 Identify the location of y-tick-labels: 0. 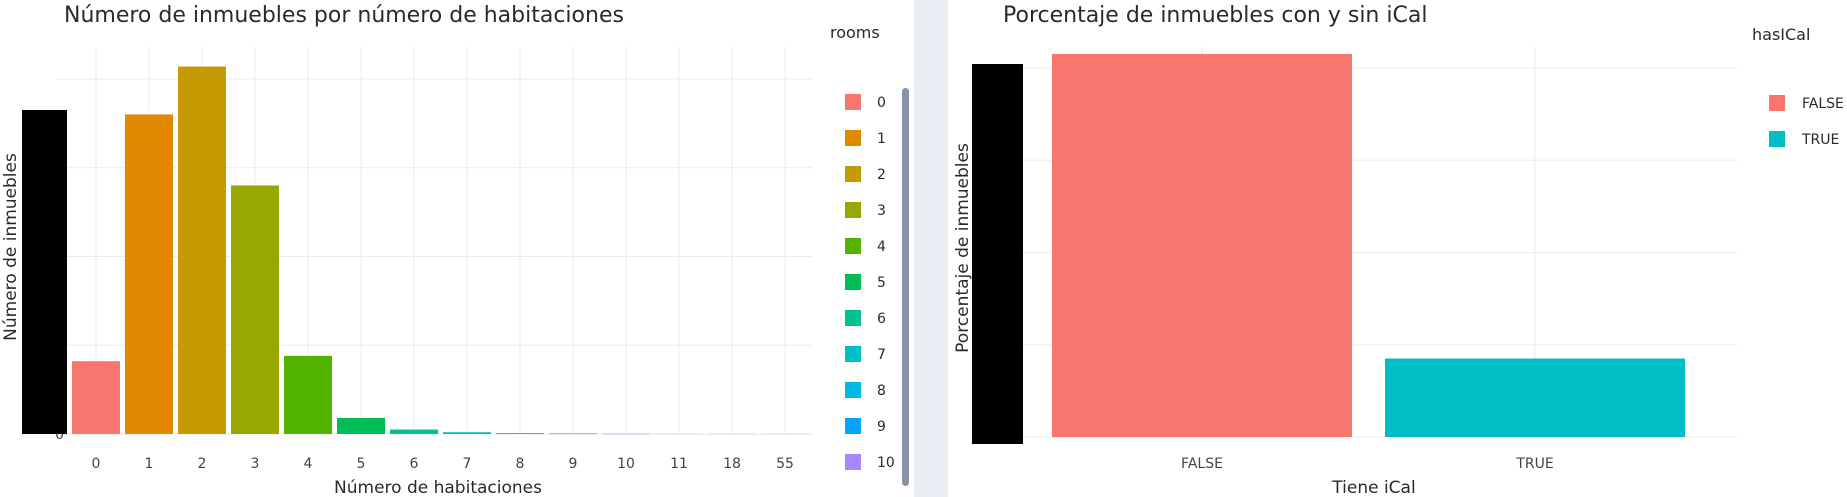
(59, 435).